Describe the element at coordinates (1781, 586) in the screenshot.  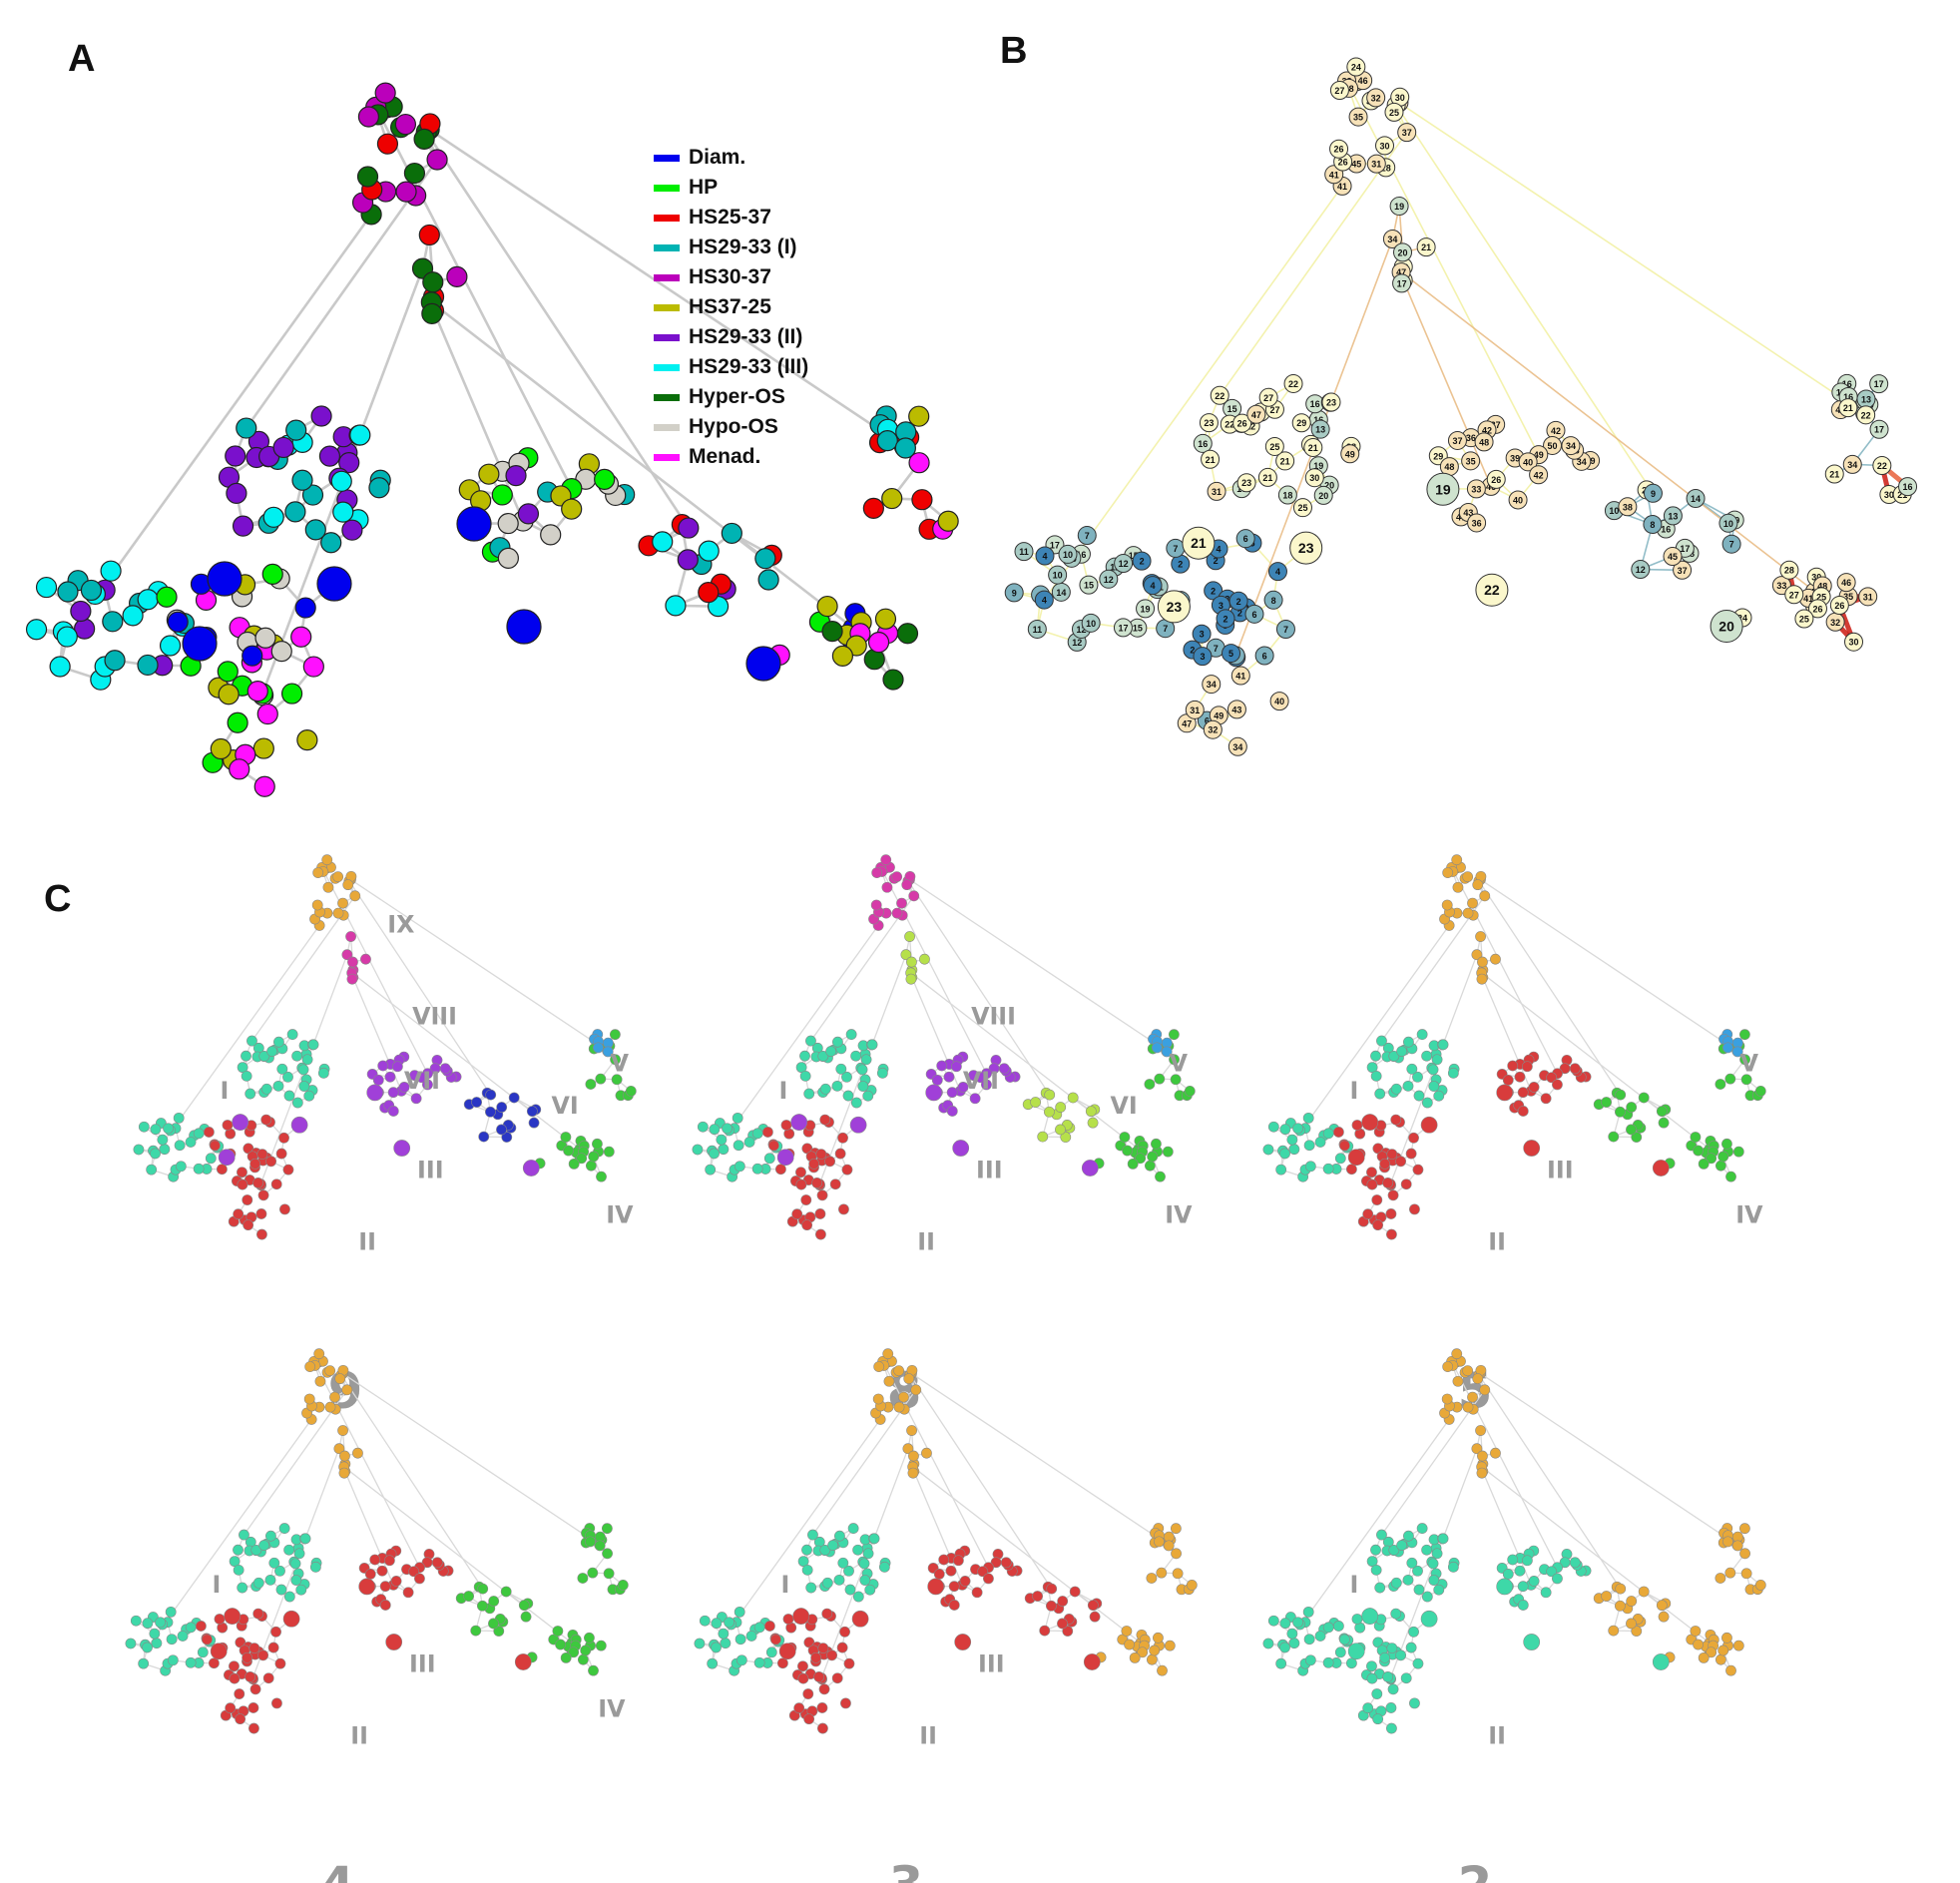
I see `node-label: 33` at that location.